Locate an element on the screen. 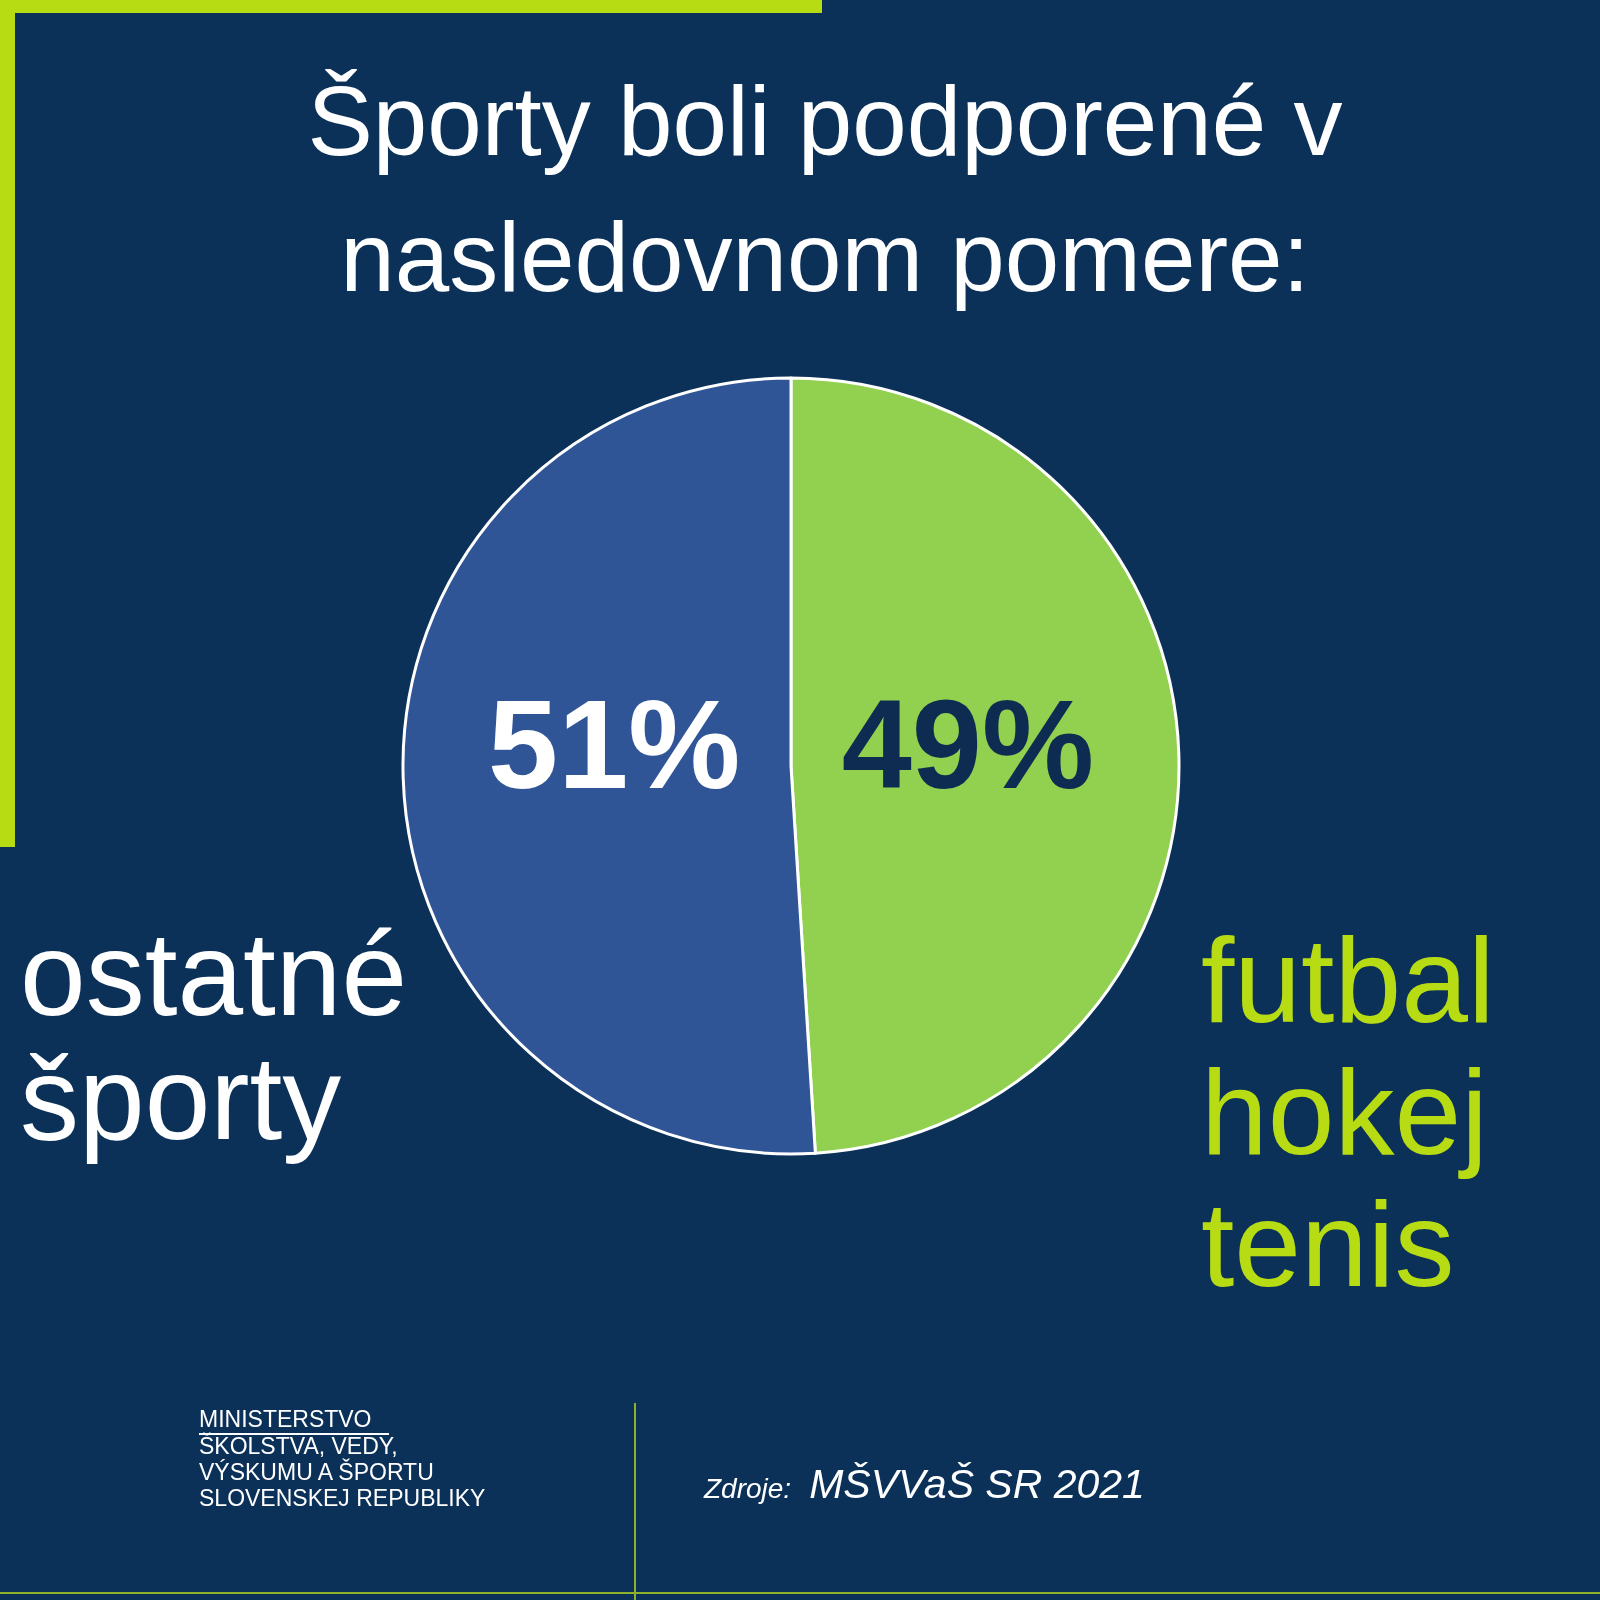  text: MINISTERSTVO ŠKOLSTVA, VEDY, VÝSKUMU A ŠPORTU SLOVENSKEJ REPUBLIKY is located at coordinates (342, 1458).